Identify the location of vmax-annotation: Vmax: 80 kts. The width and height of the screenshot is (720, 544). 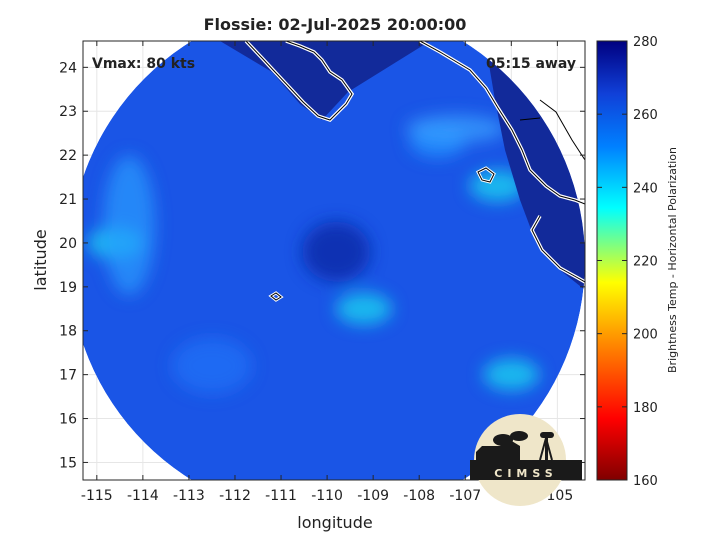
(143, 64).